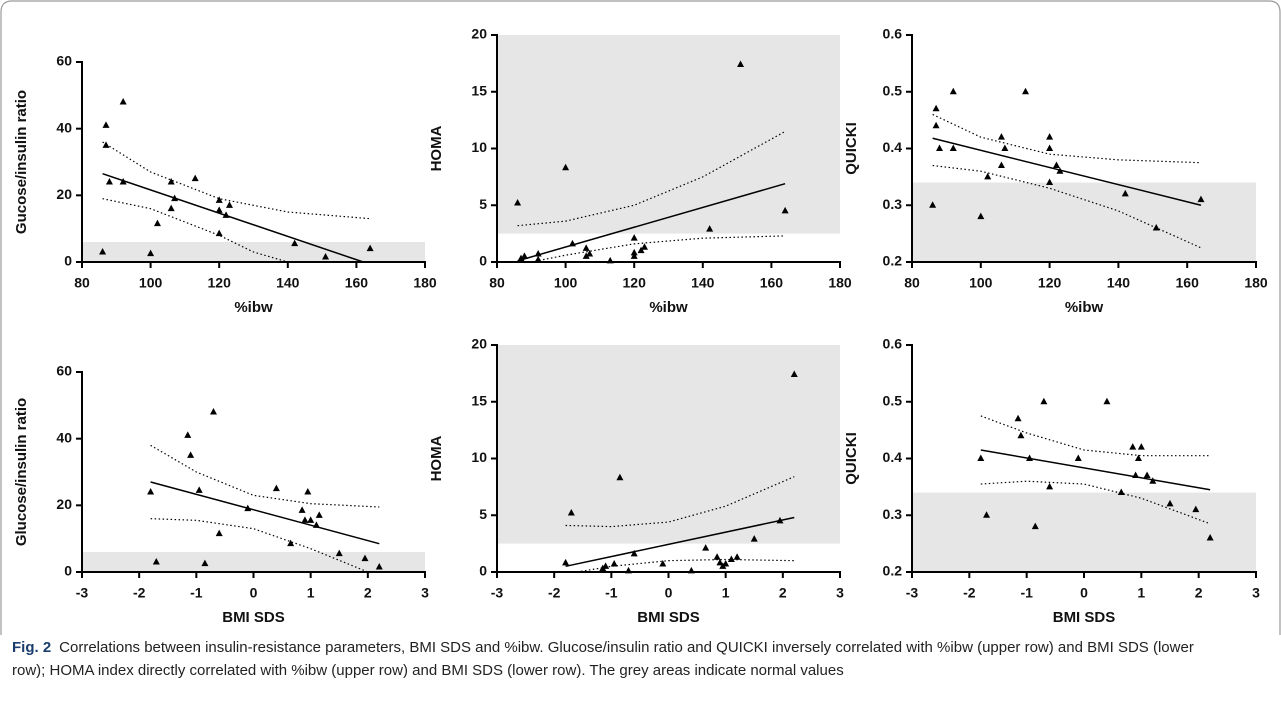  I want to click on y-tick-label: 20, so click(479, 344).